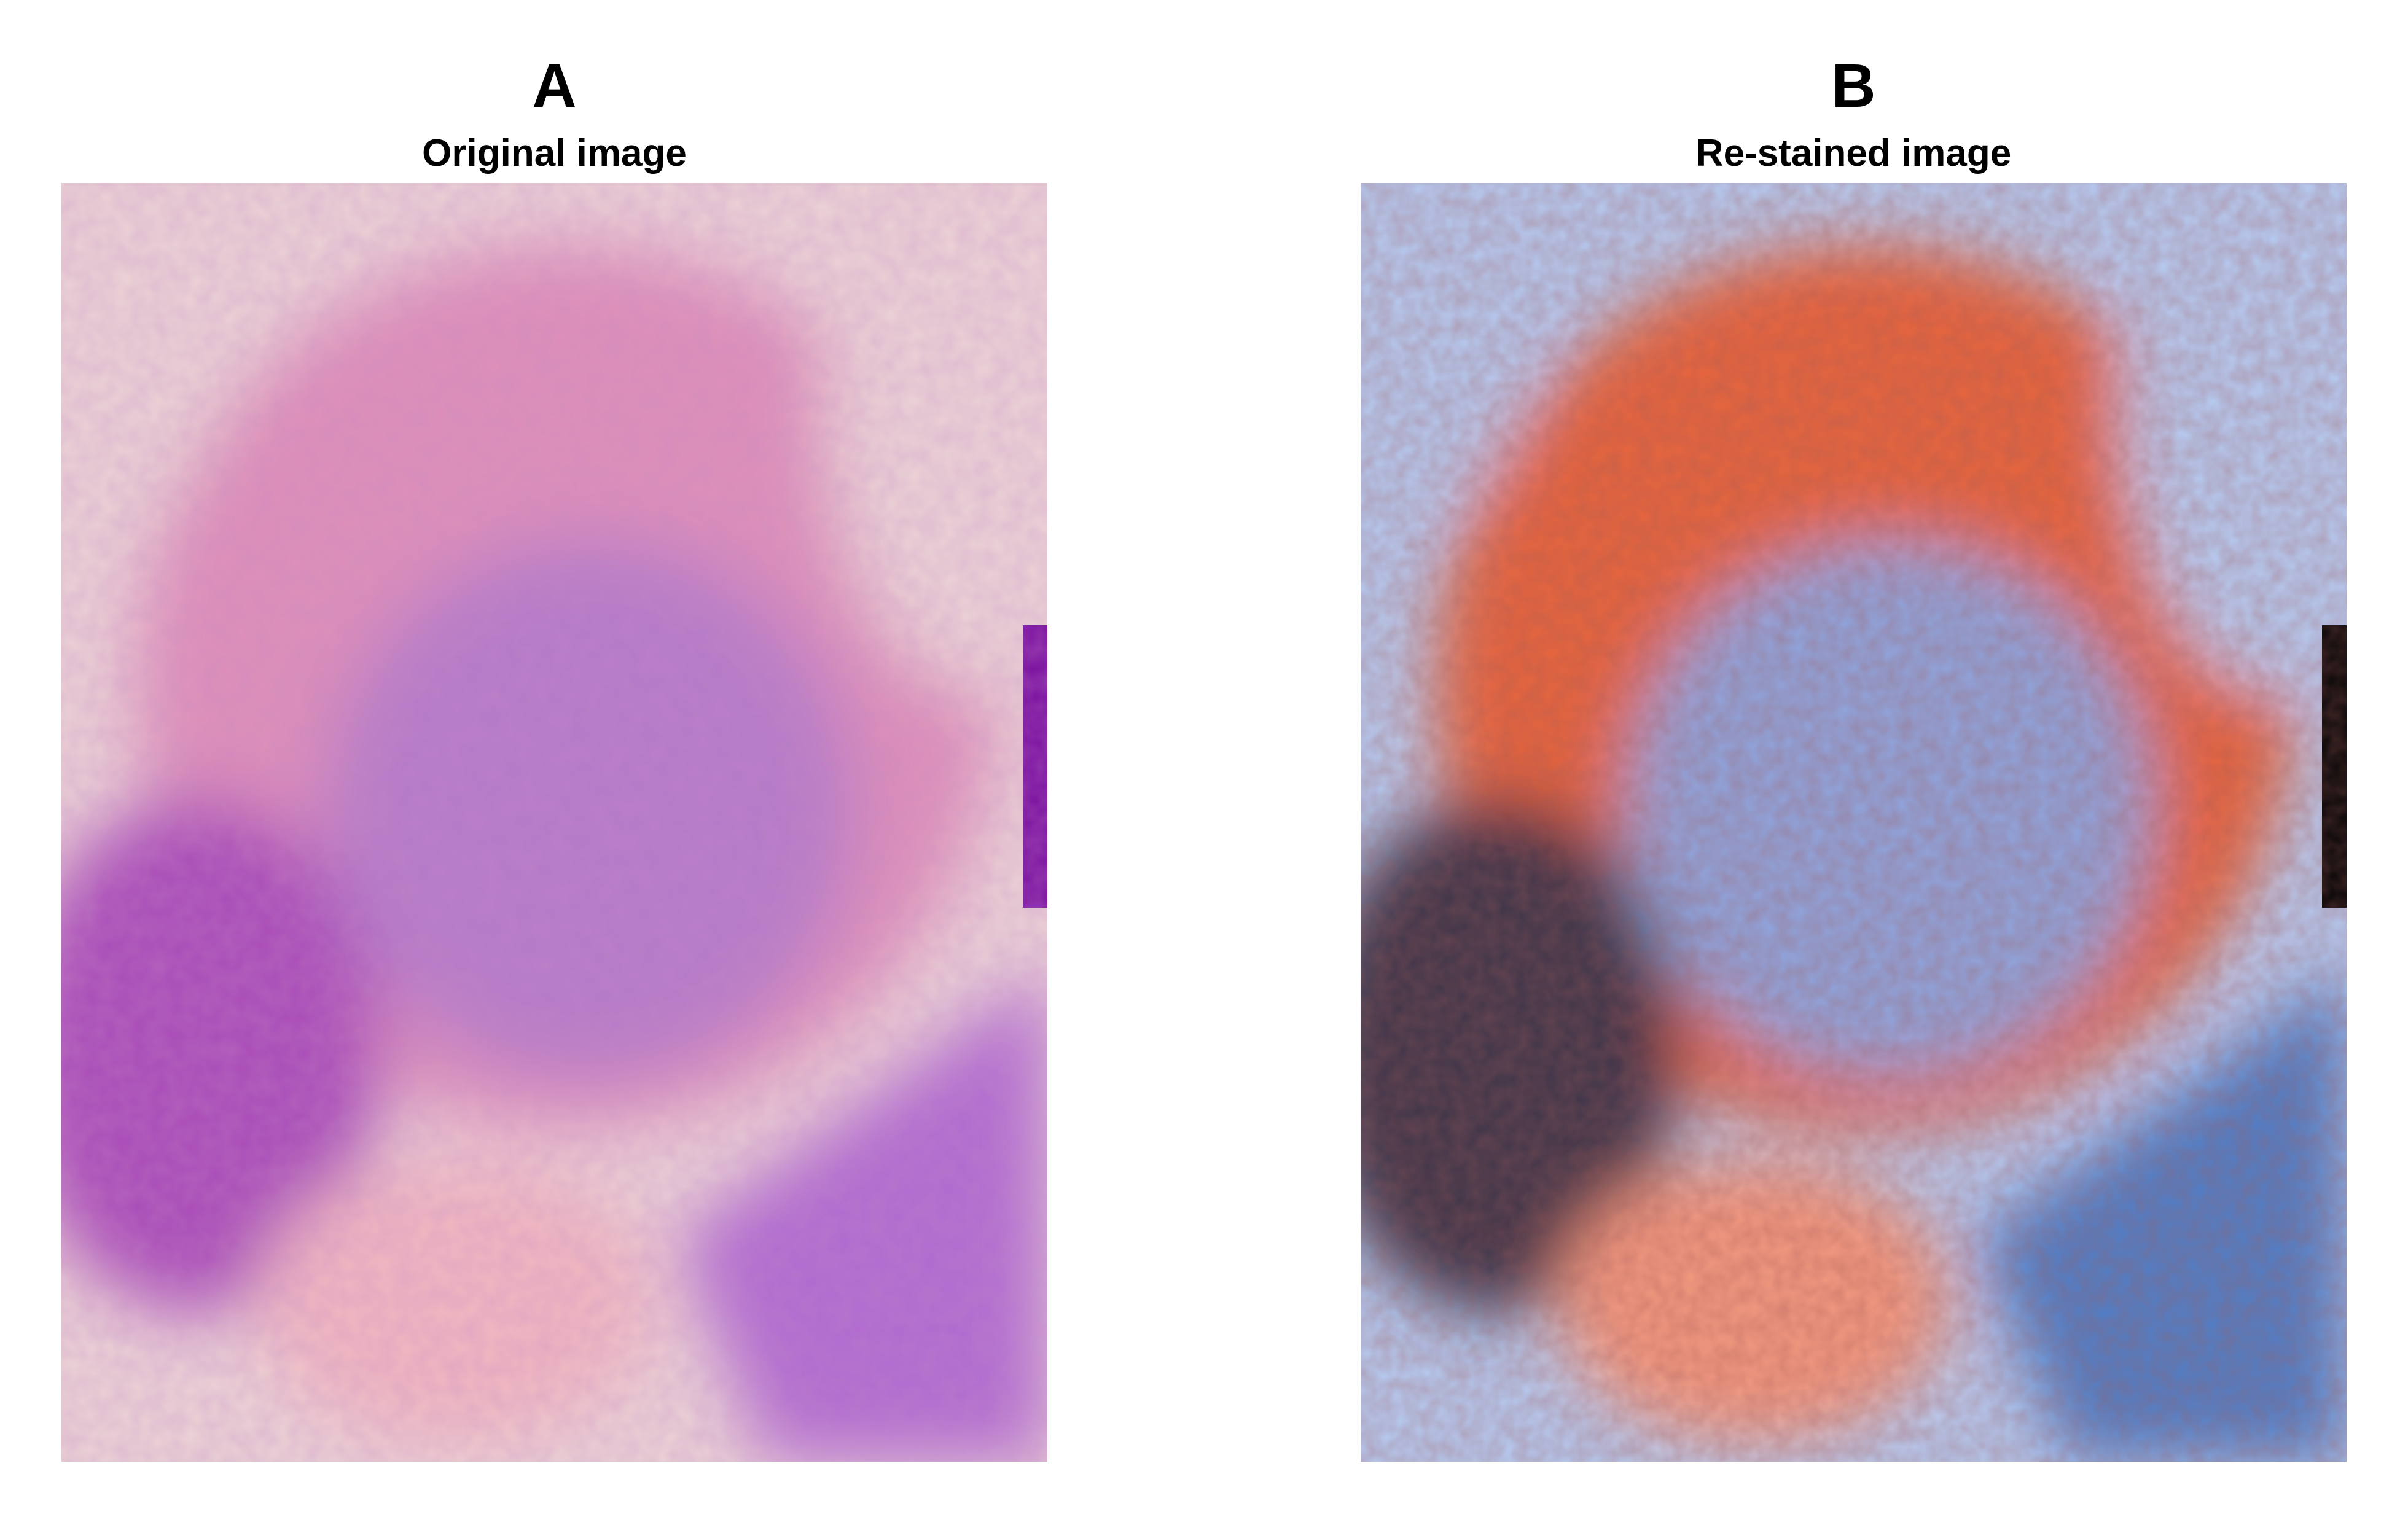  Describe the element at coordinates (1854, 153) in the screenshot. I see `panel-title-restained: Re-stained image` at that location.